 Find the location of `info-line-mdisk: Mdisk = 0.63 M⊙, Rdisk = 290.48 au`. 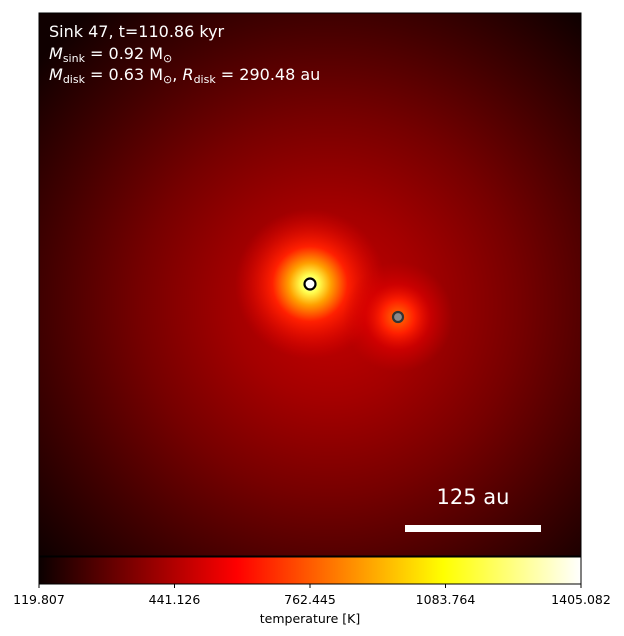

info-line-mdisk: Mdisk = 0.63 M⊙, Rdisk = 290.48 au is located at coordinates (184, 75).